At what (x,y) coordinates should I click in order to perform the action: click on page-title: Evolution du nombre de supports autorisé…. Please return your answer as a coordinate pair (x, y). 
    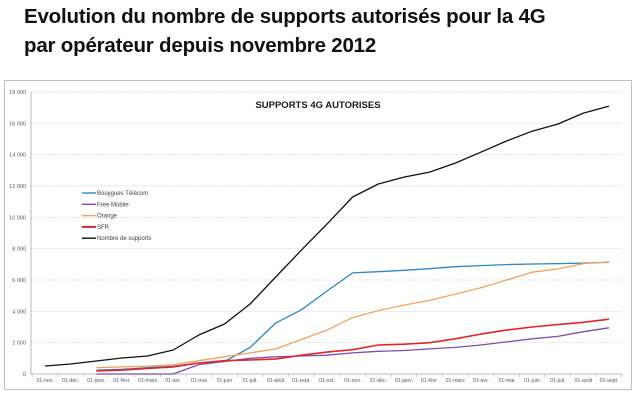
    Looking at the image, I should click on (285, 31).